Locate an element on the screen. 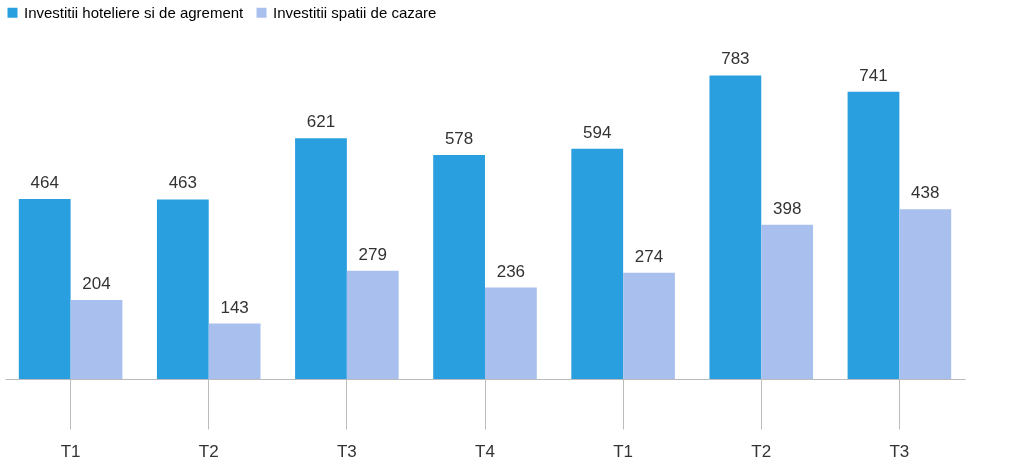  data-label: 236 is located at coordinates (511, 271).